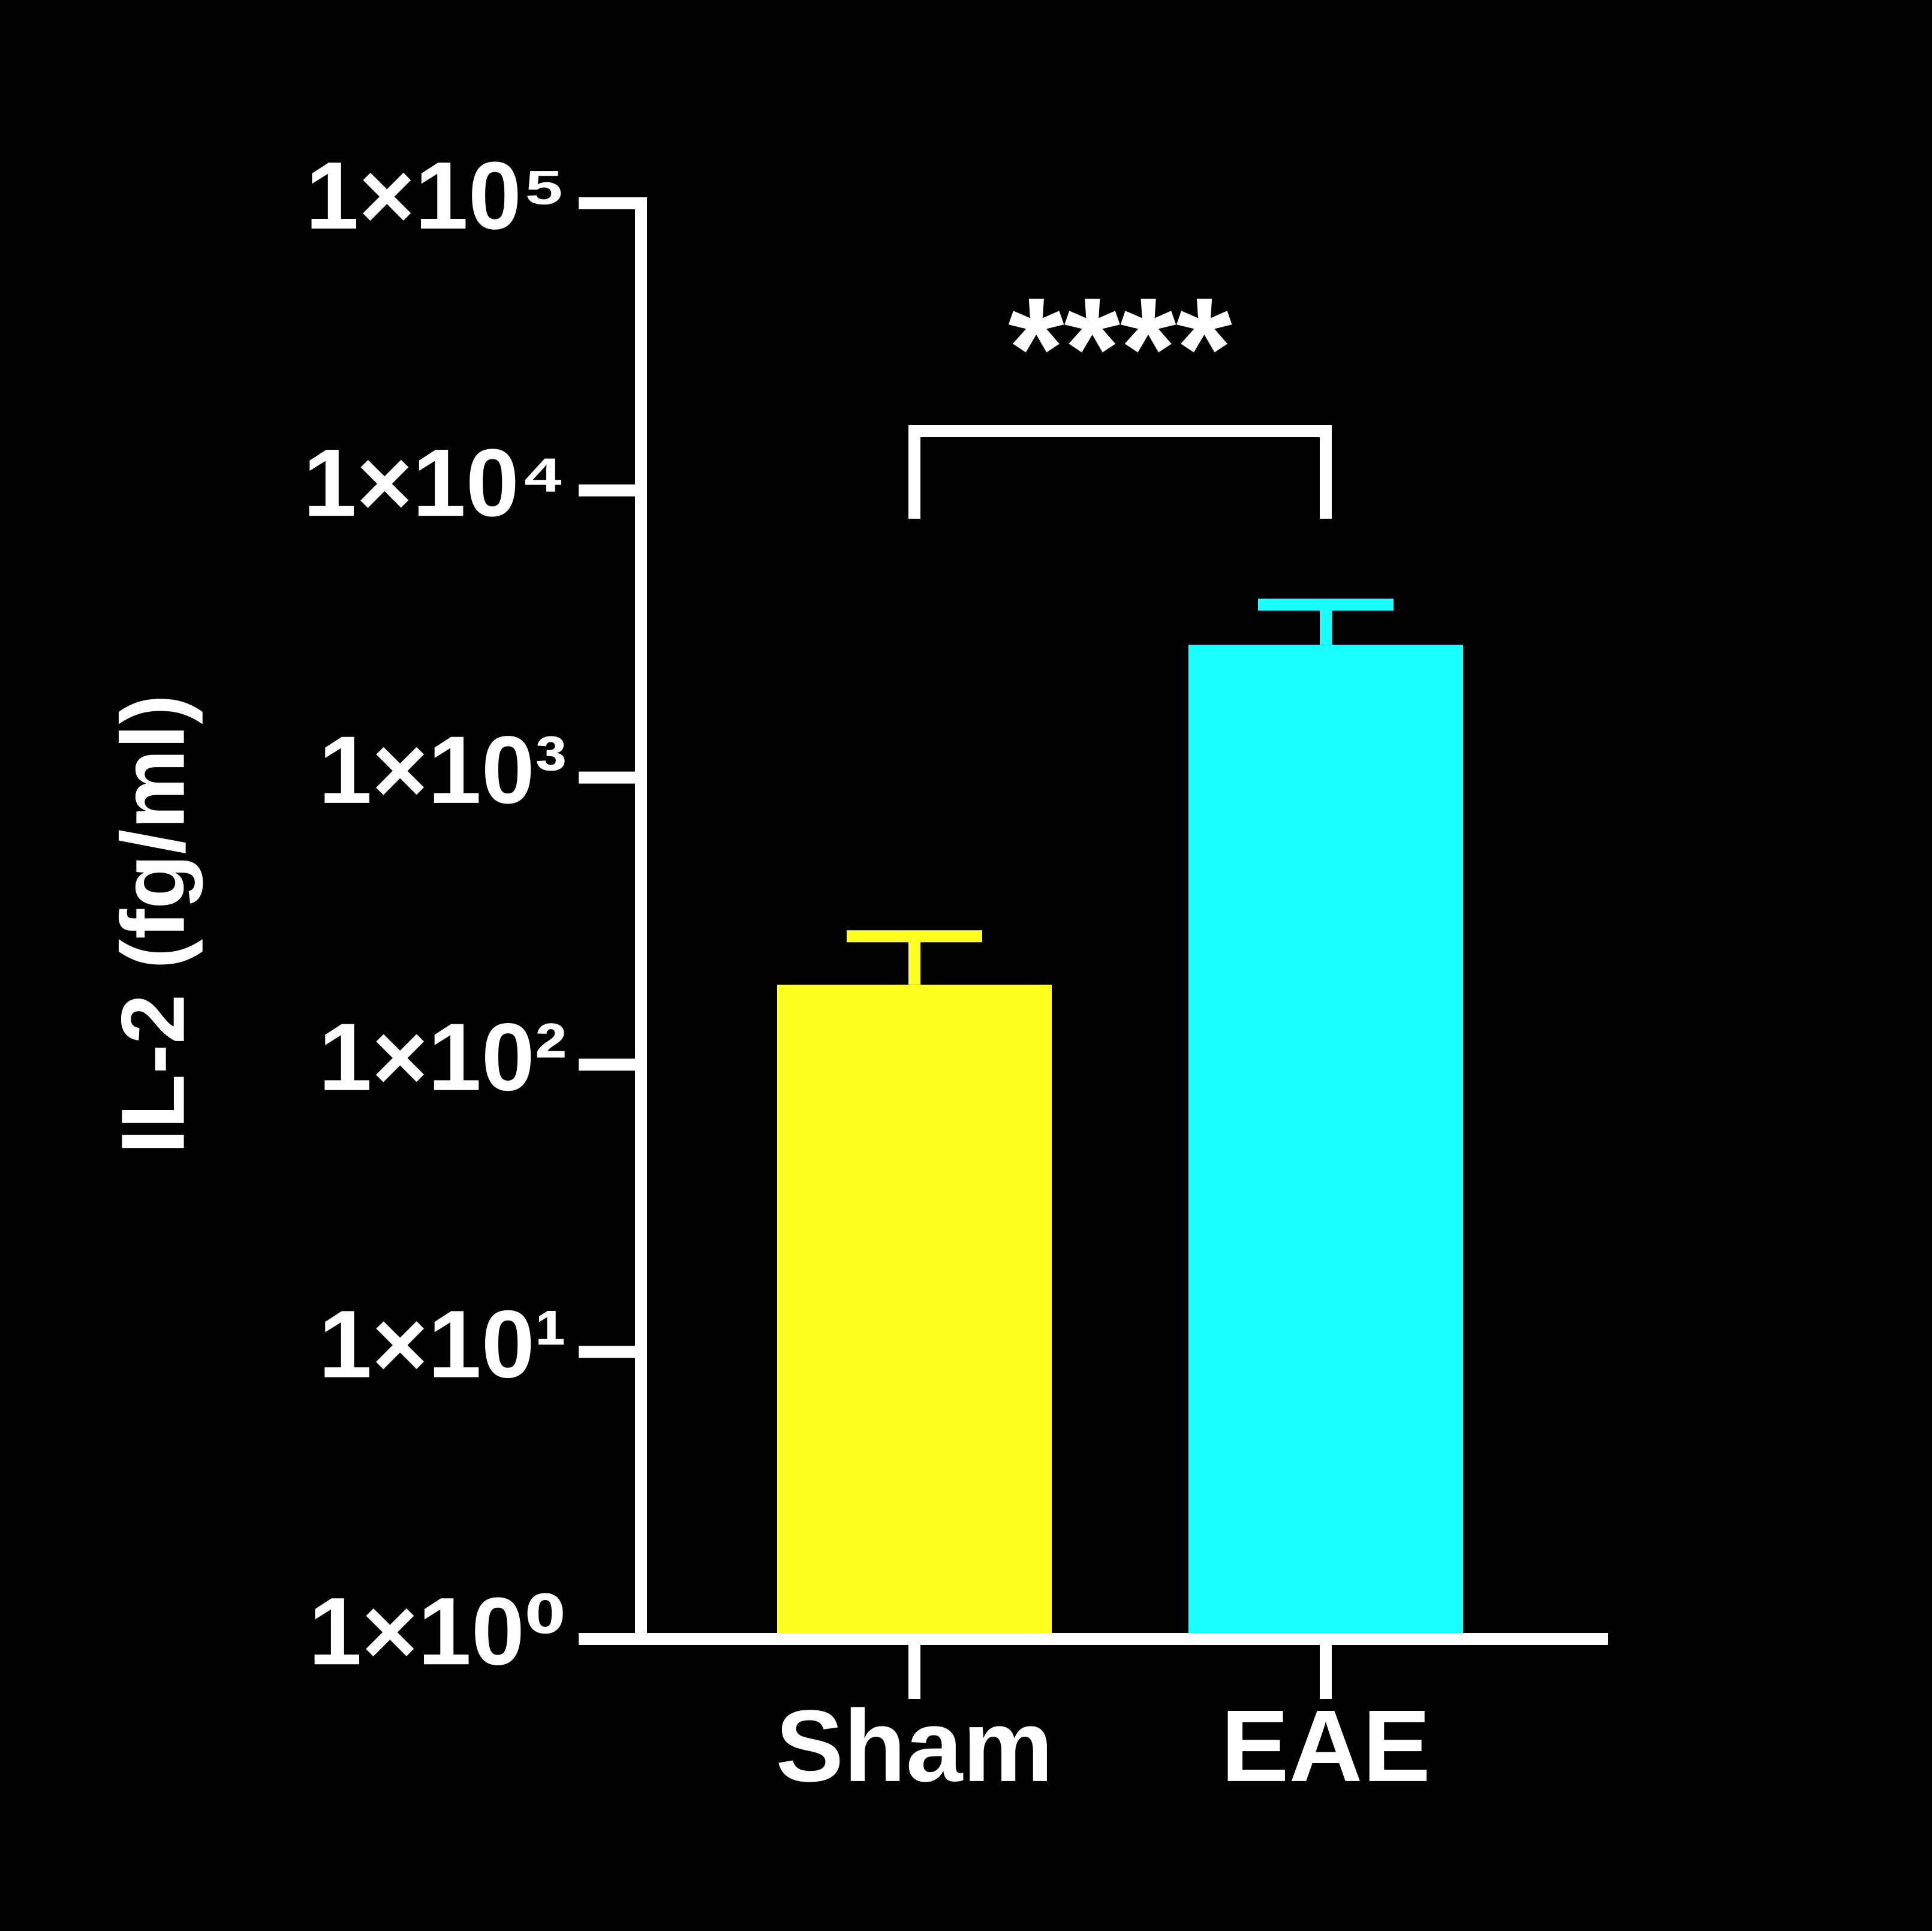 The image size is (1932, 1931). I want to click on significance-label: ****, so click(1120, 347).